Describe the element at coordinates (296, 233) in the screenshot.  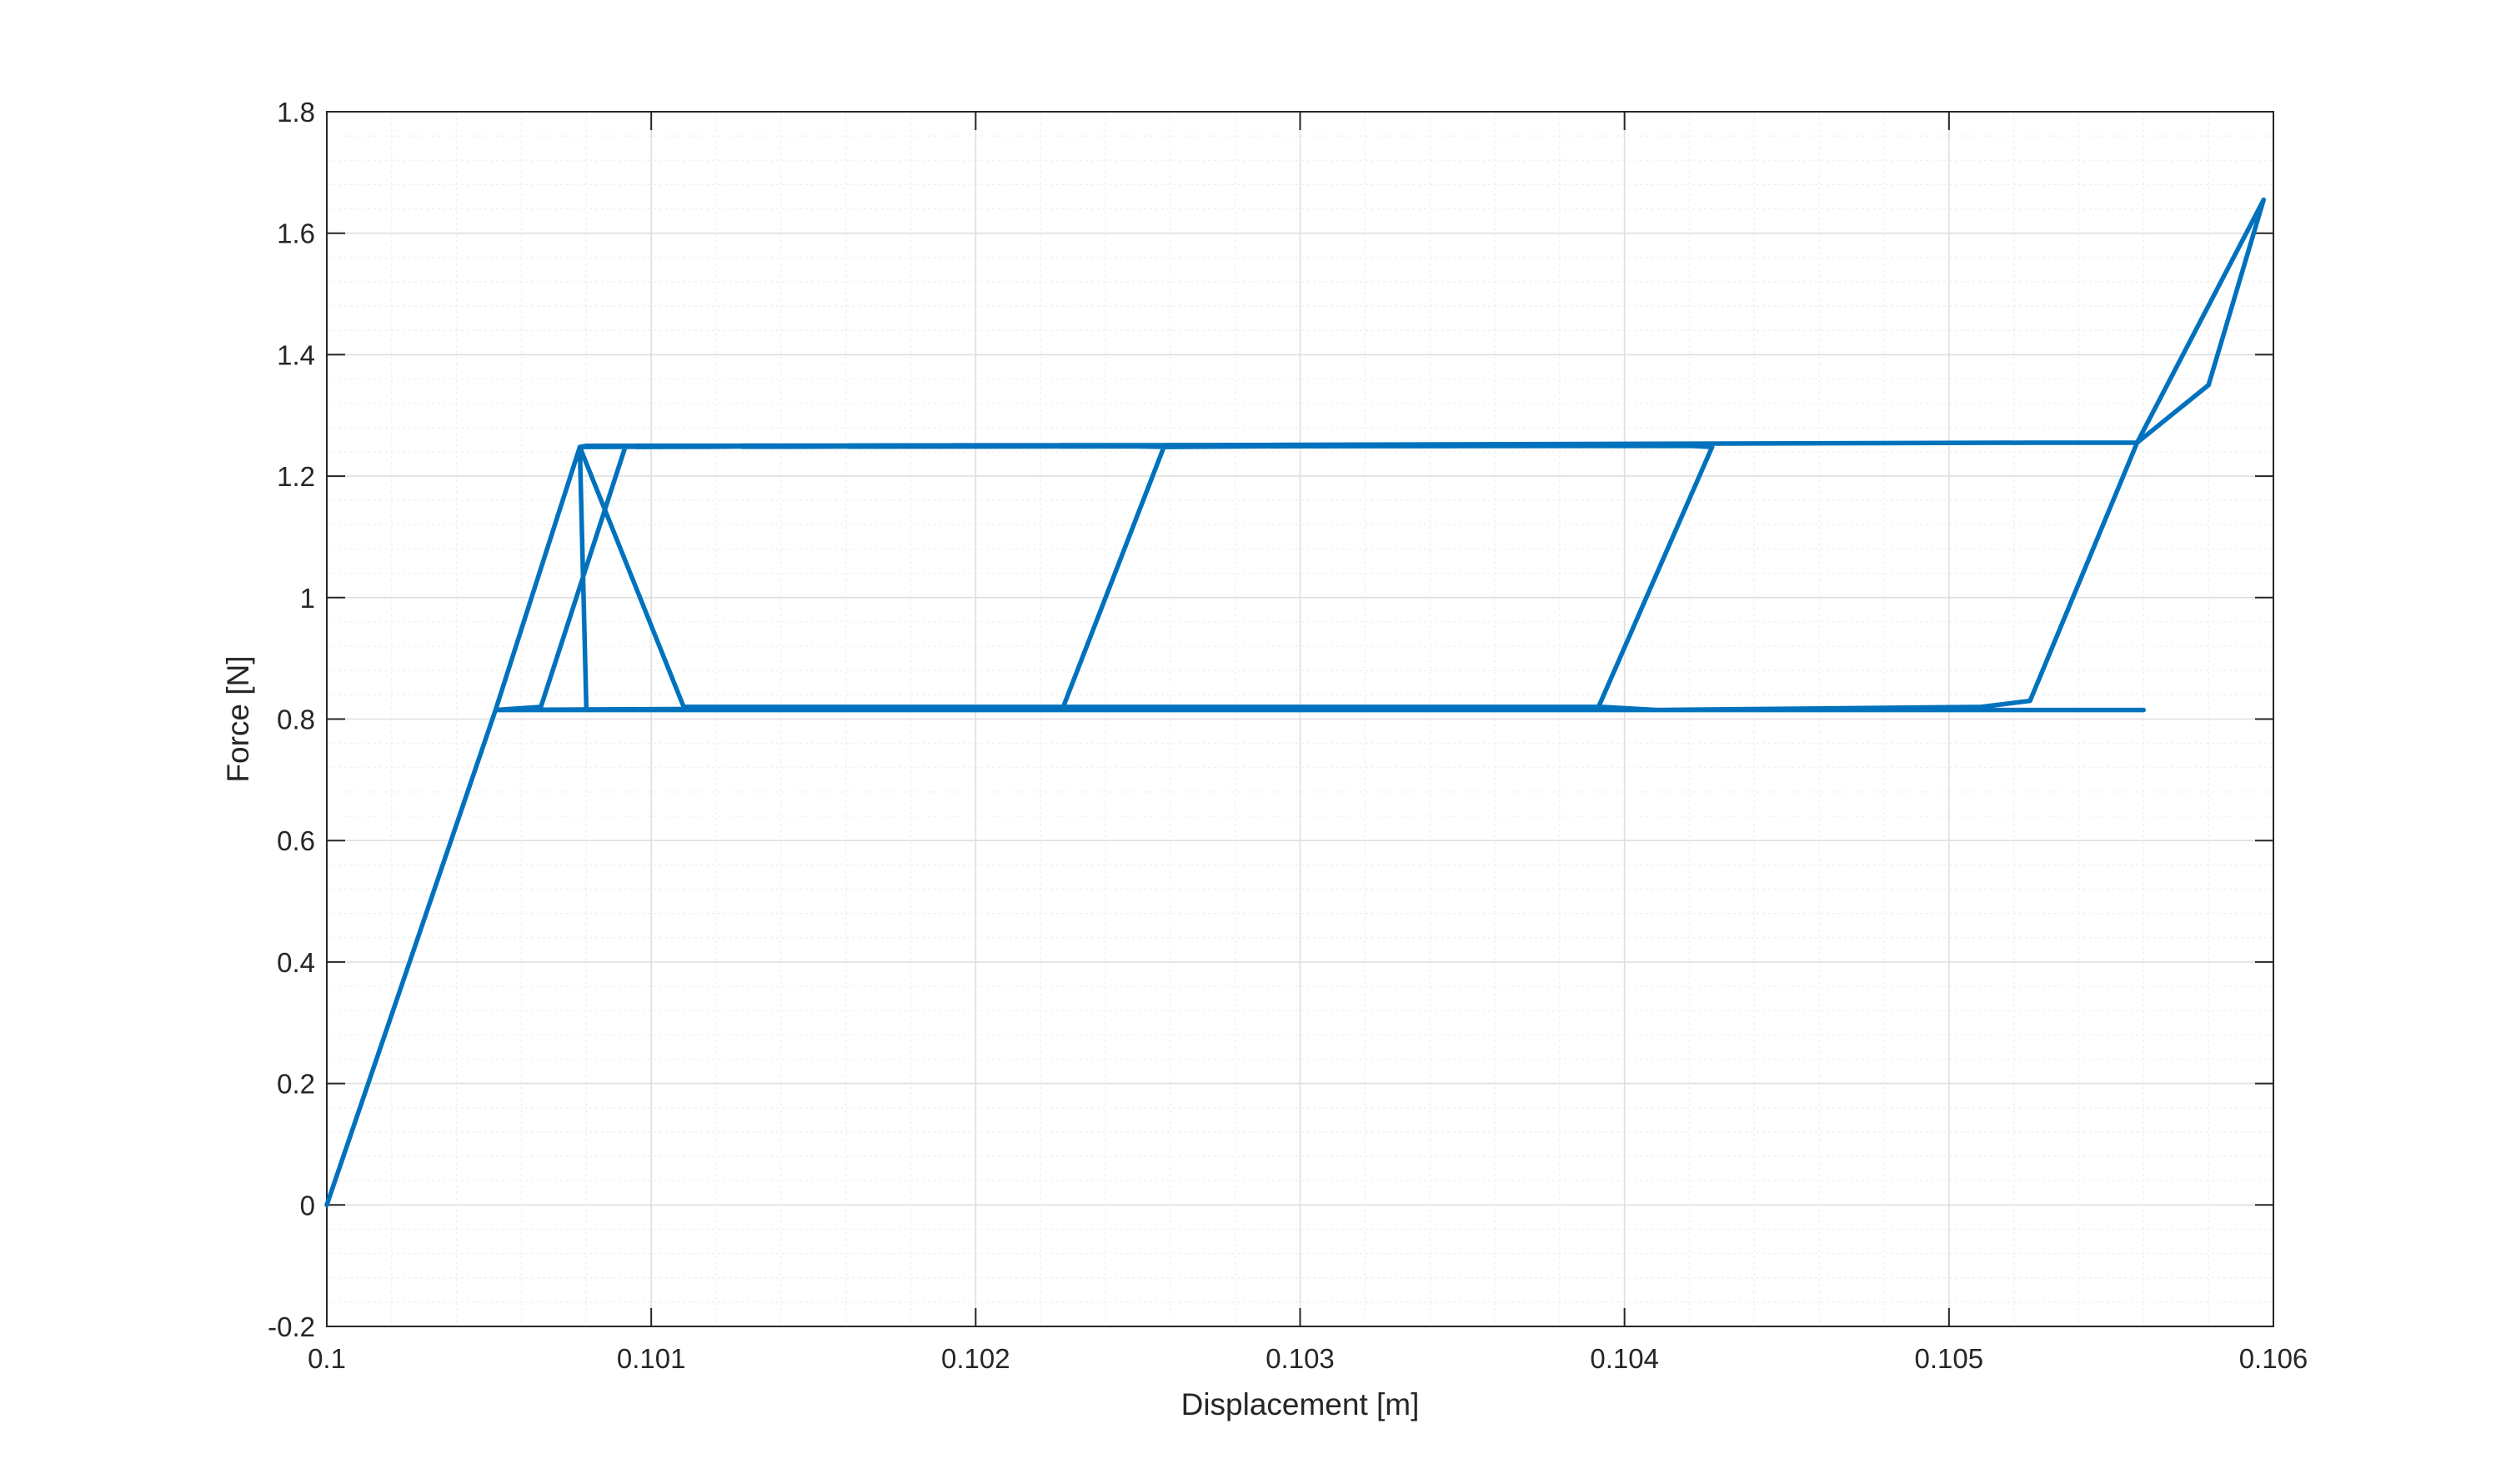
I see `y-tick-label: 1.6` at that location.